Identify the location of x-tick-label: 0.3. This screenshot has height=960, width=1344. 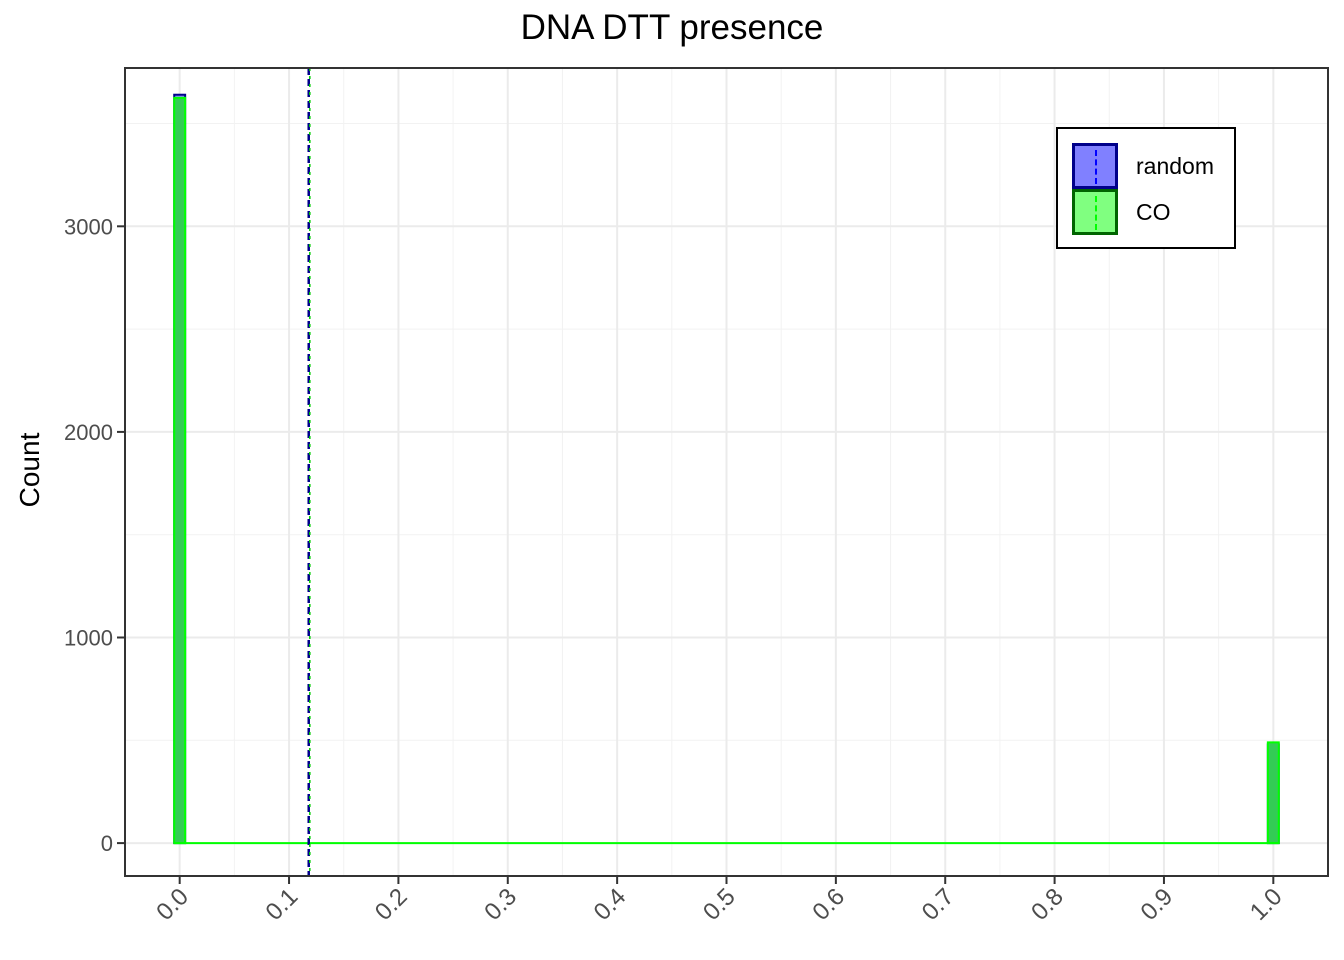
(500, 904).